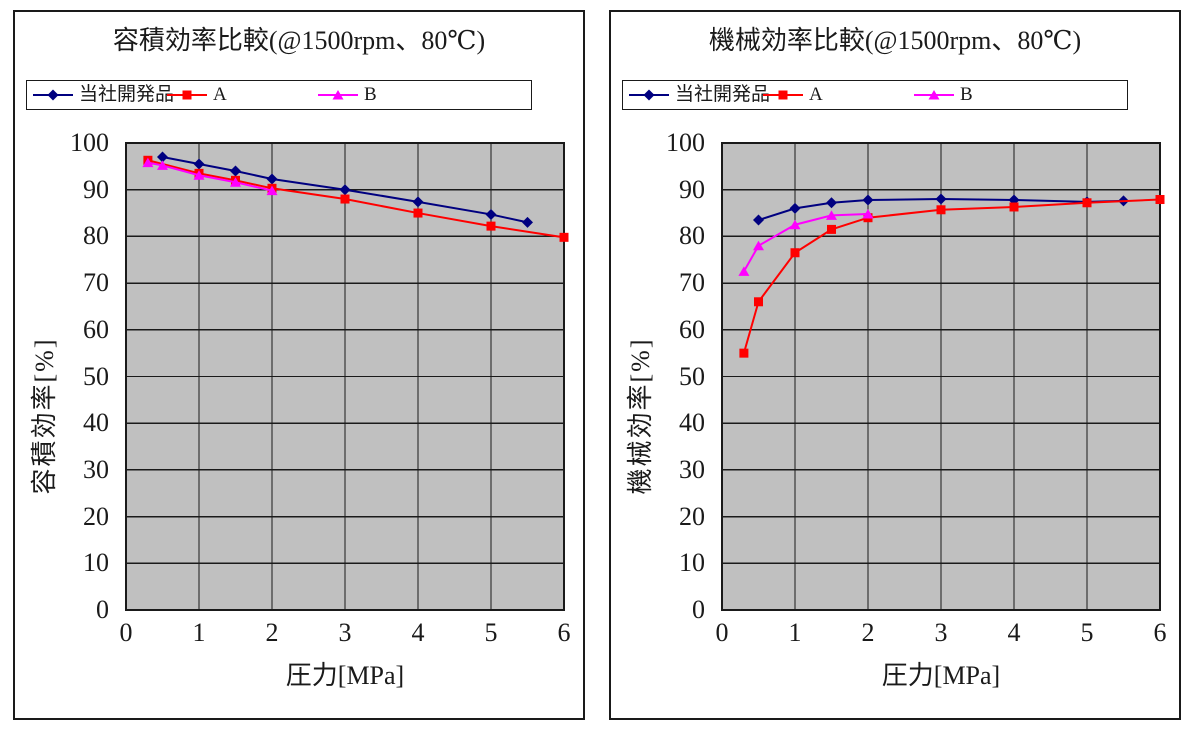 The height and width of the screenshot is (731, 1200). I want to click on chart-title: 機械効率比較(@1500rpm、80℃), so click(895, 40).